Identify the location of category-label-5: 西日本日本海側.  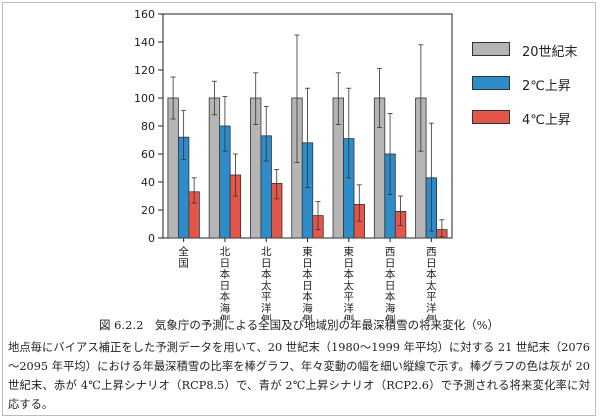
(390, 283).